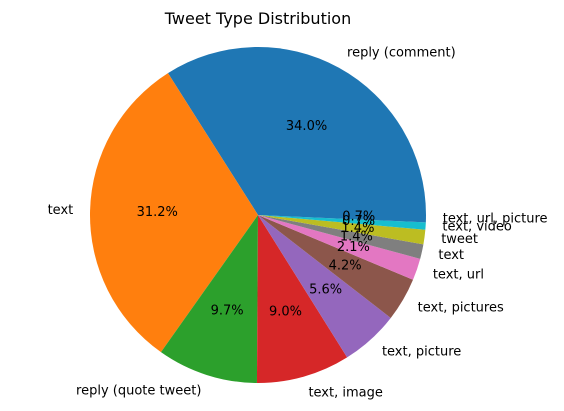  Describe the element at coordinates (459, 239) in the screenshot. I see `category-label: tweet` at that location.